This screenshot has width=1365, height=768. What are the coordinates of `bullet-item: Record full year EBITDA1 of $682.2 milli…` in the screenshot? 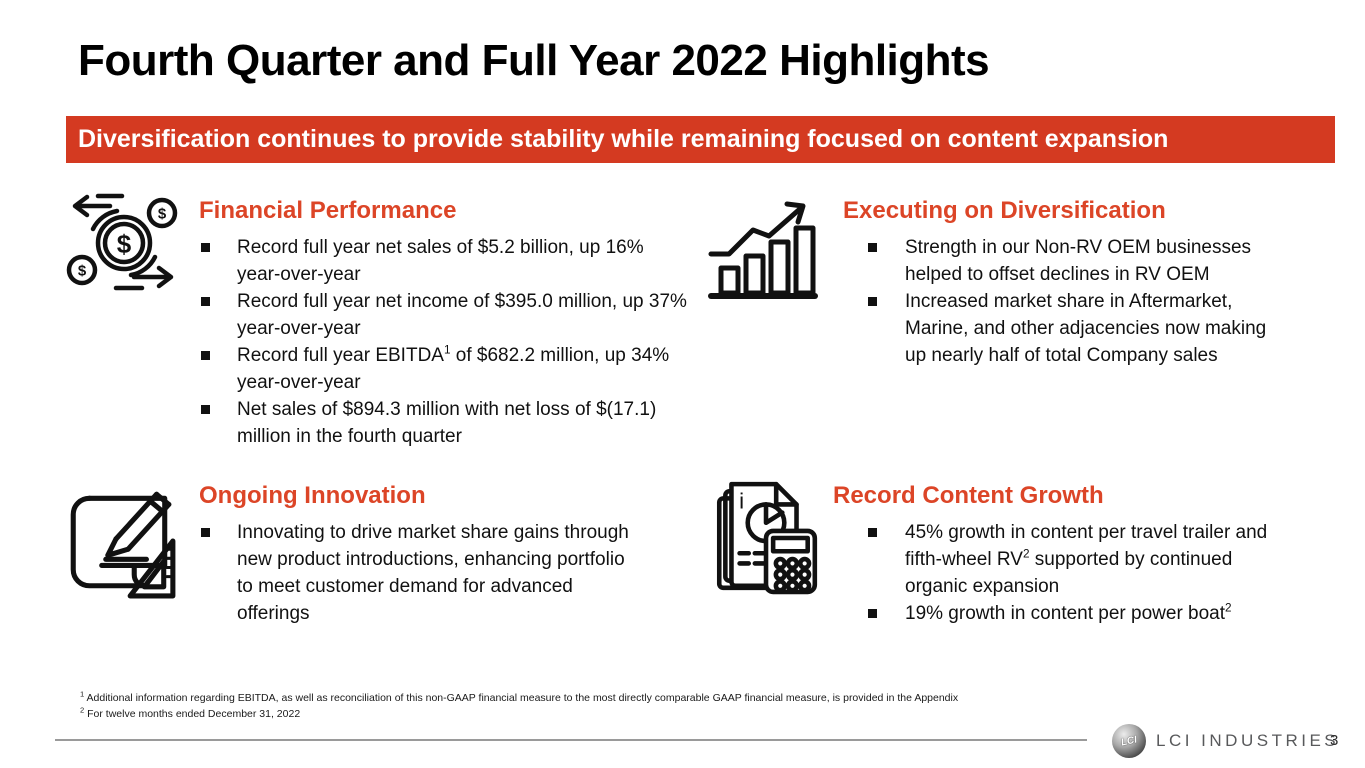 It's located at (444, 369).